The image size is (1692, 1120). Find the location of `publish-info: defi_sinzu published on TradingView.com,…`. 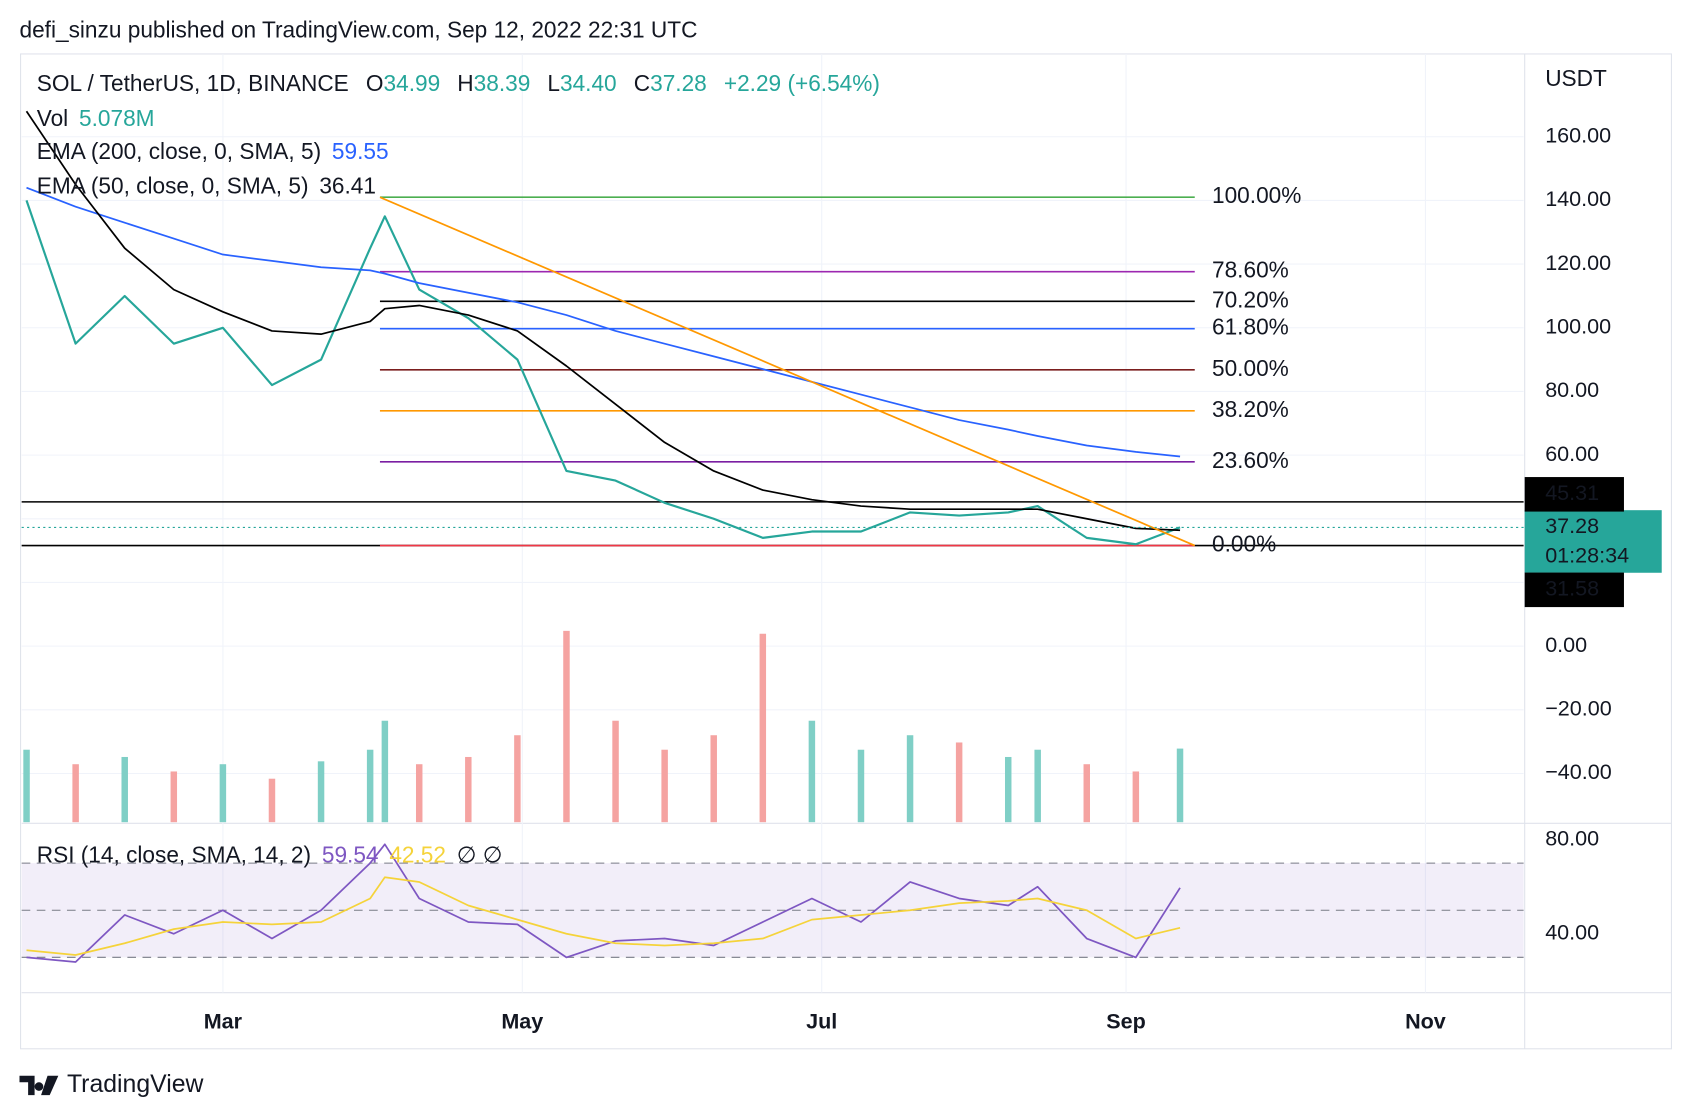

publish-info: defi_sinzu published on TradingView.com,… is located at coordinates (358, 29).